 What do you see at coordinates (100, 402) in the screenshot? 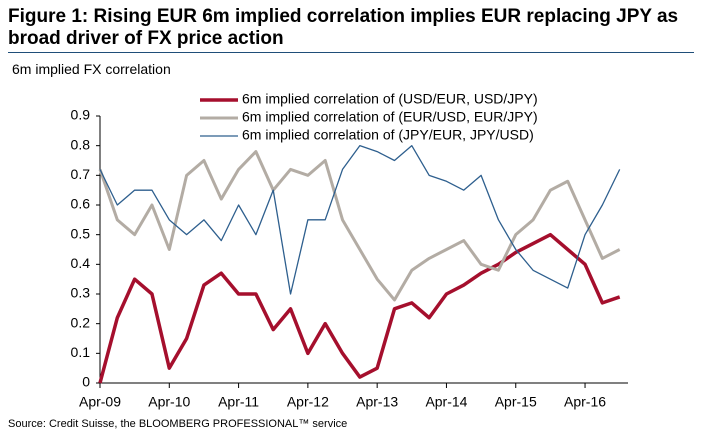
I see `x-tick-label: Apr-09` at bounding box center [100, 402].